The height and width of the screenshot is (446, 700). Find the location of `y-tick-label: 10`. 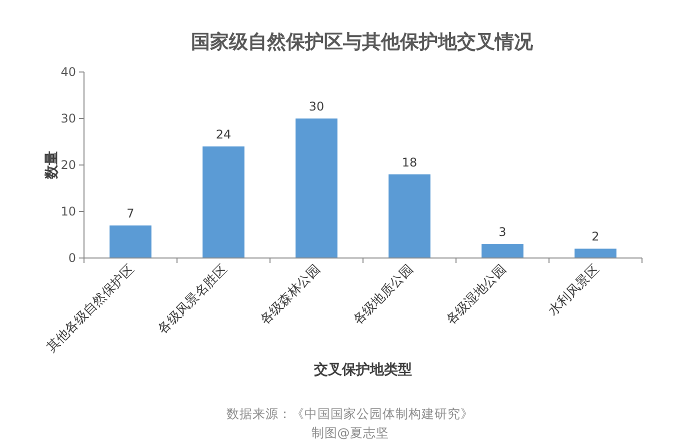

y-tick-label: 10 is located at coordinates (68, 211).